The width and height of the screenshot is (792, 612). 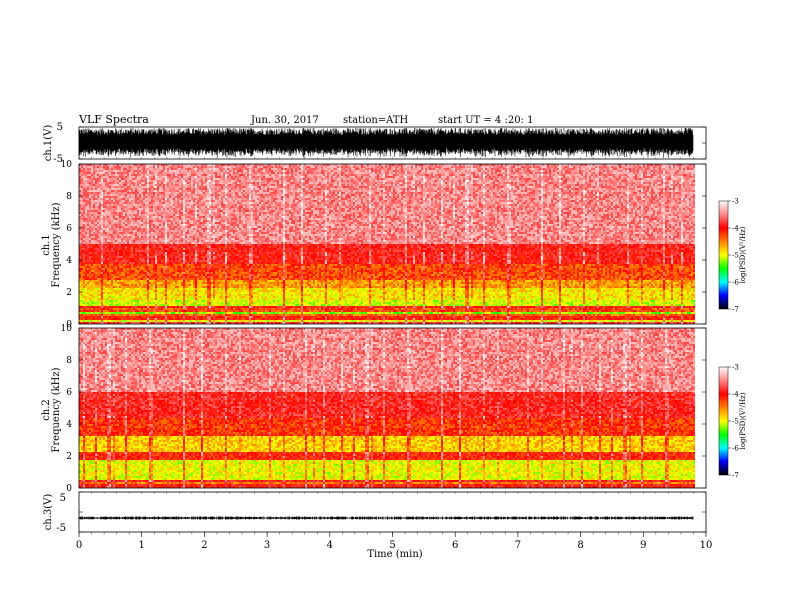 What do you see at coordinates (48, 512) in the screenshot?
I see `ch3-waveform-ylabel: ch.3(V)` at bounding box center [48, 512].